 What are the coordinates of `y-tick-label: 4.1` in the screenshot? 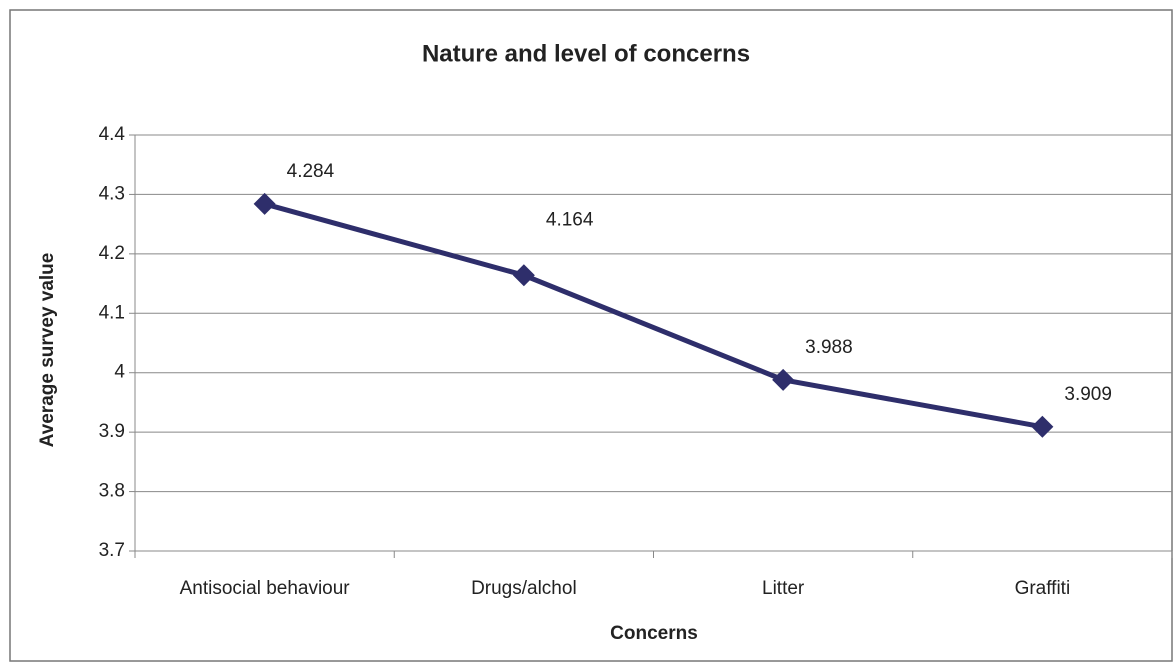 It's located at (112, 312).